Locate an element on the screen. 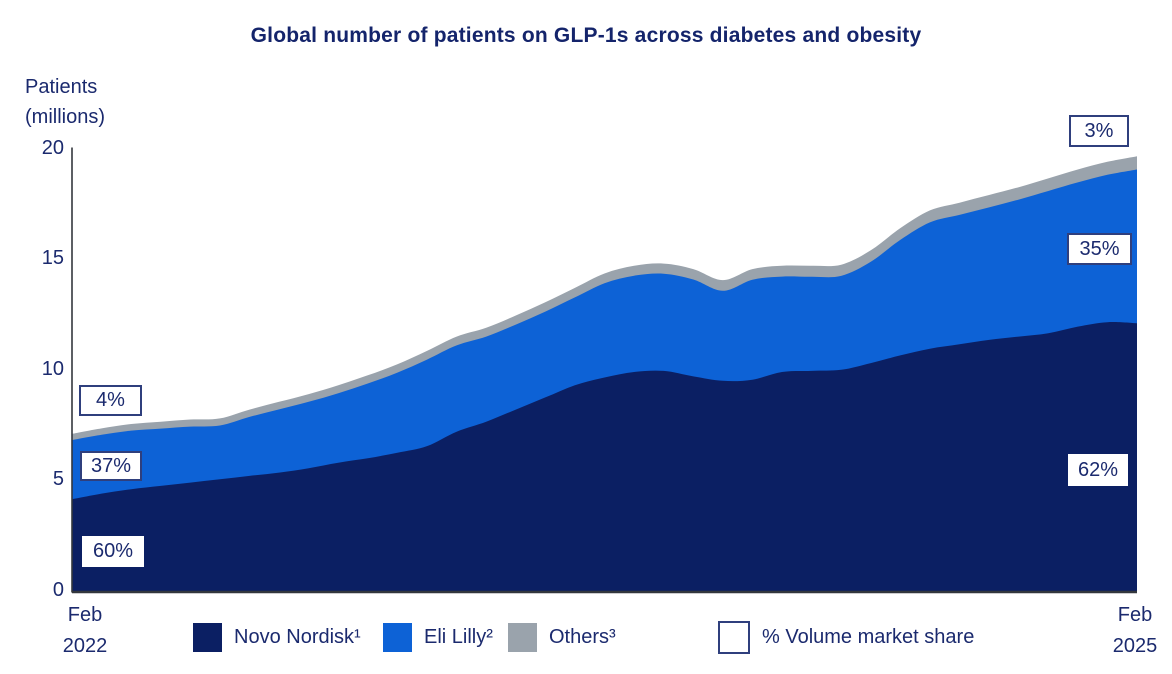 This screenshot has width=1172, height=674. x-start-line2: 2022 is located at coordinates (85, 646).